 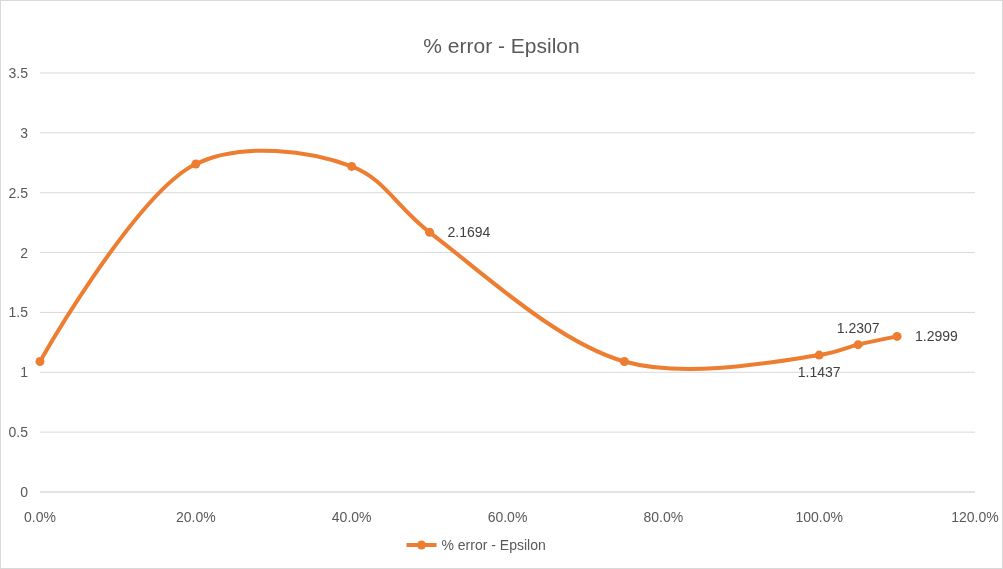 I want to click on data-label: 2.1694, so click(x=469, y=232).